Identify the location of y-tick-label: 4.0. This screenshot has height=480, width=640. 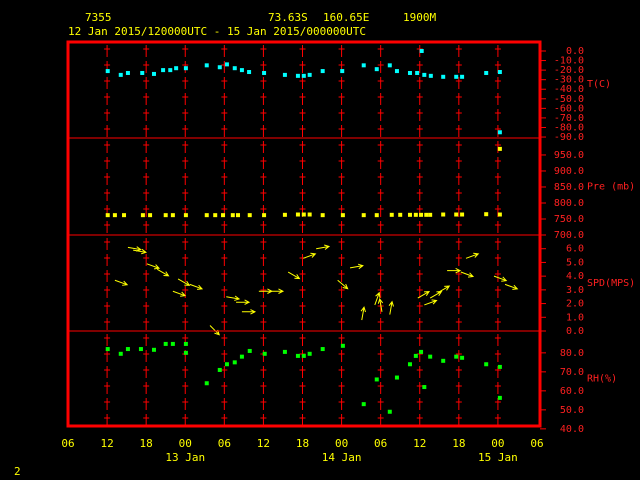
(575, 276).